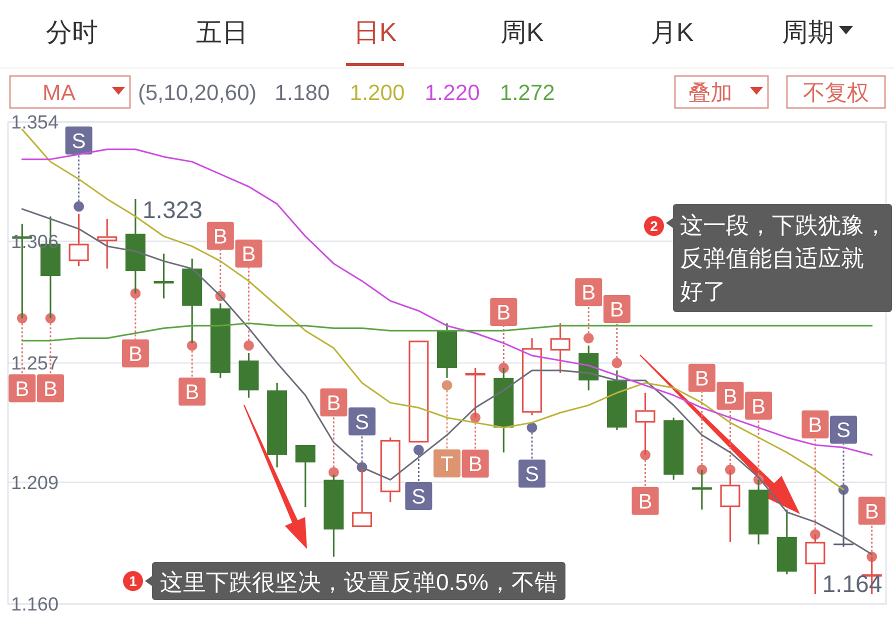  I want to click on note: 这里下跌很坚决，设置反弹0.5%，不错, so click(355, 581).